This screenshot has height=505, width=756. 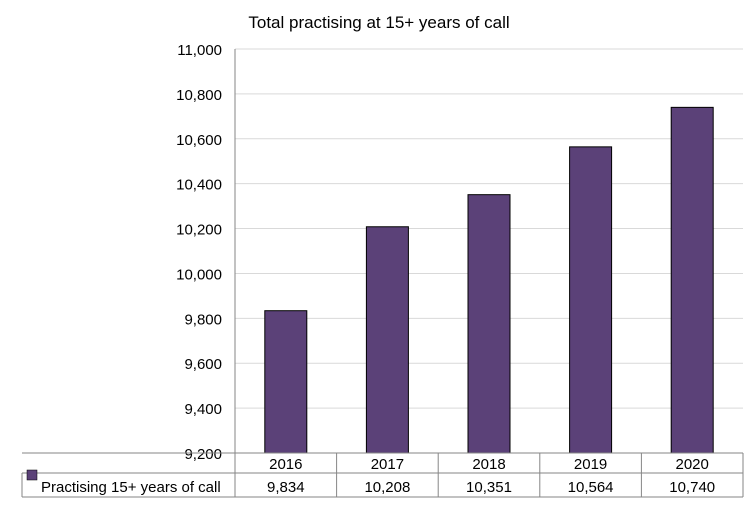 What do you see at coordinates (378, 22) in the screenshot?
I see `chart-title: Total practising at 15+ years of call` at bounding box center [378, 22].